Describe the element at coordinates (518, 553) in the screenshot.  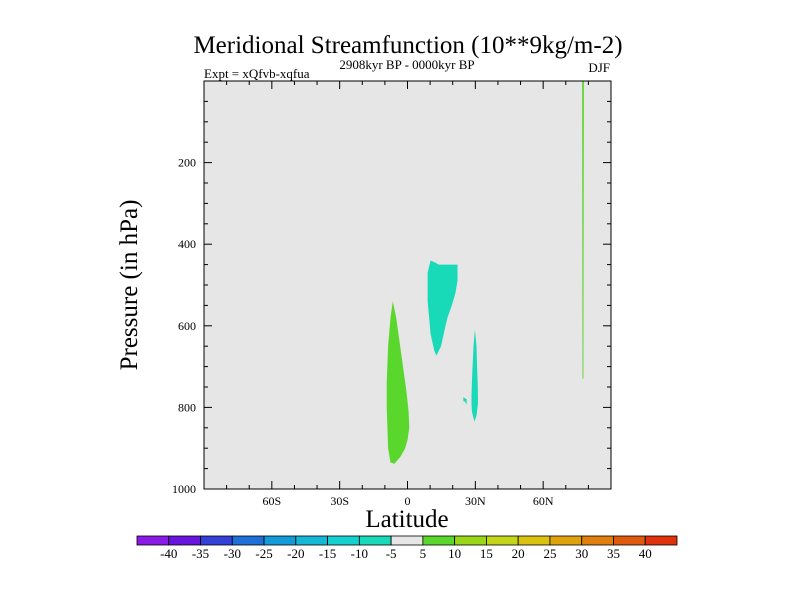
I see `colorbar-label: 20` at that location.